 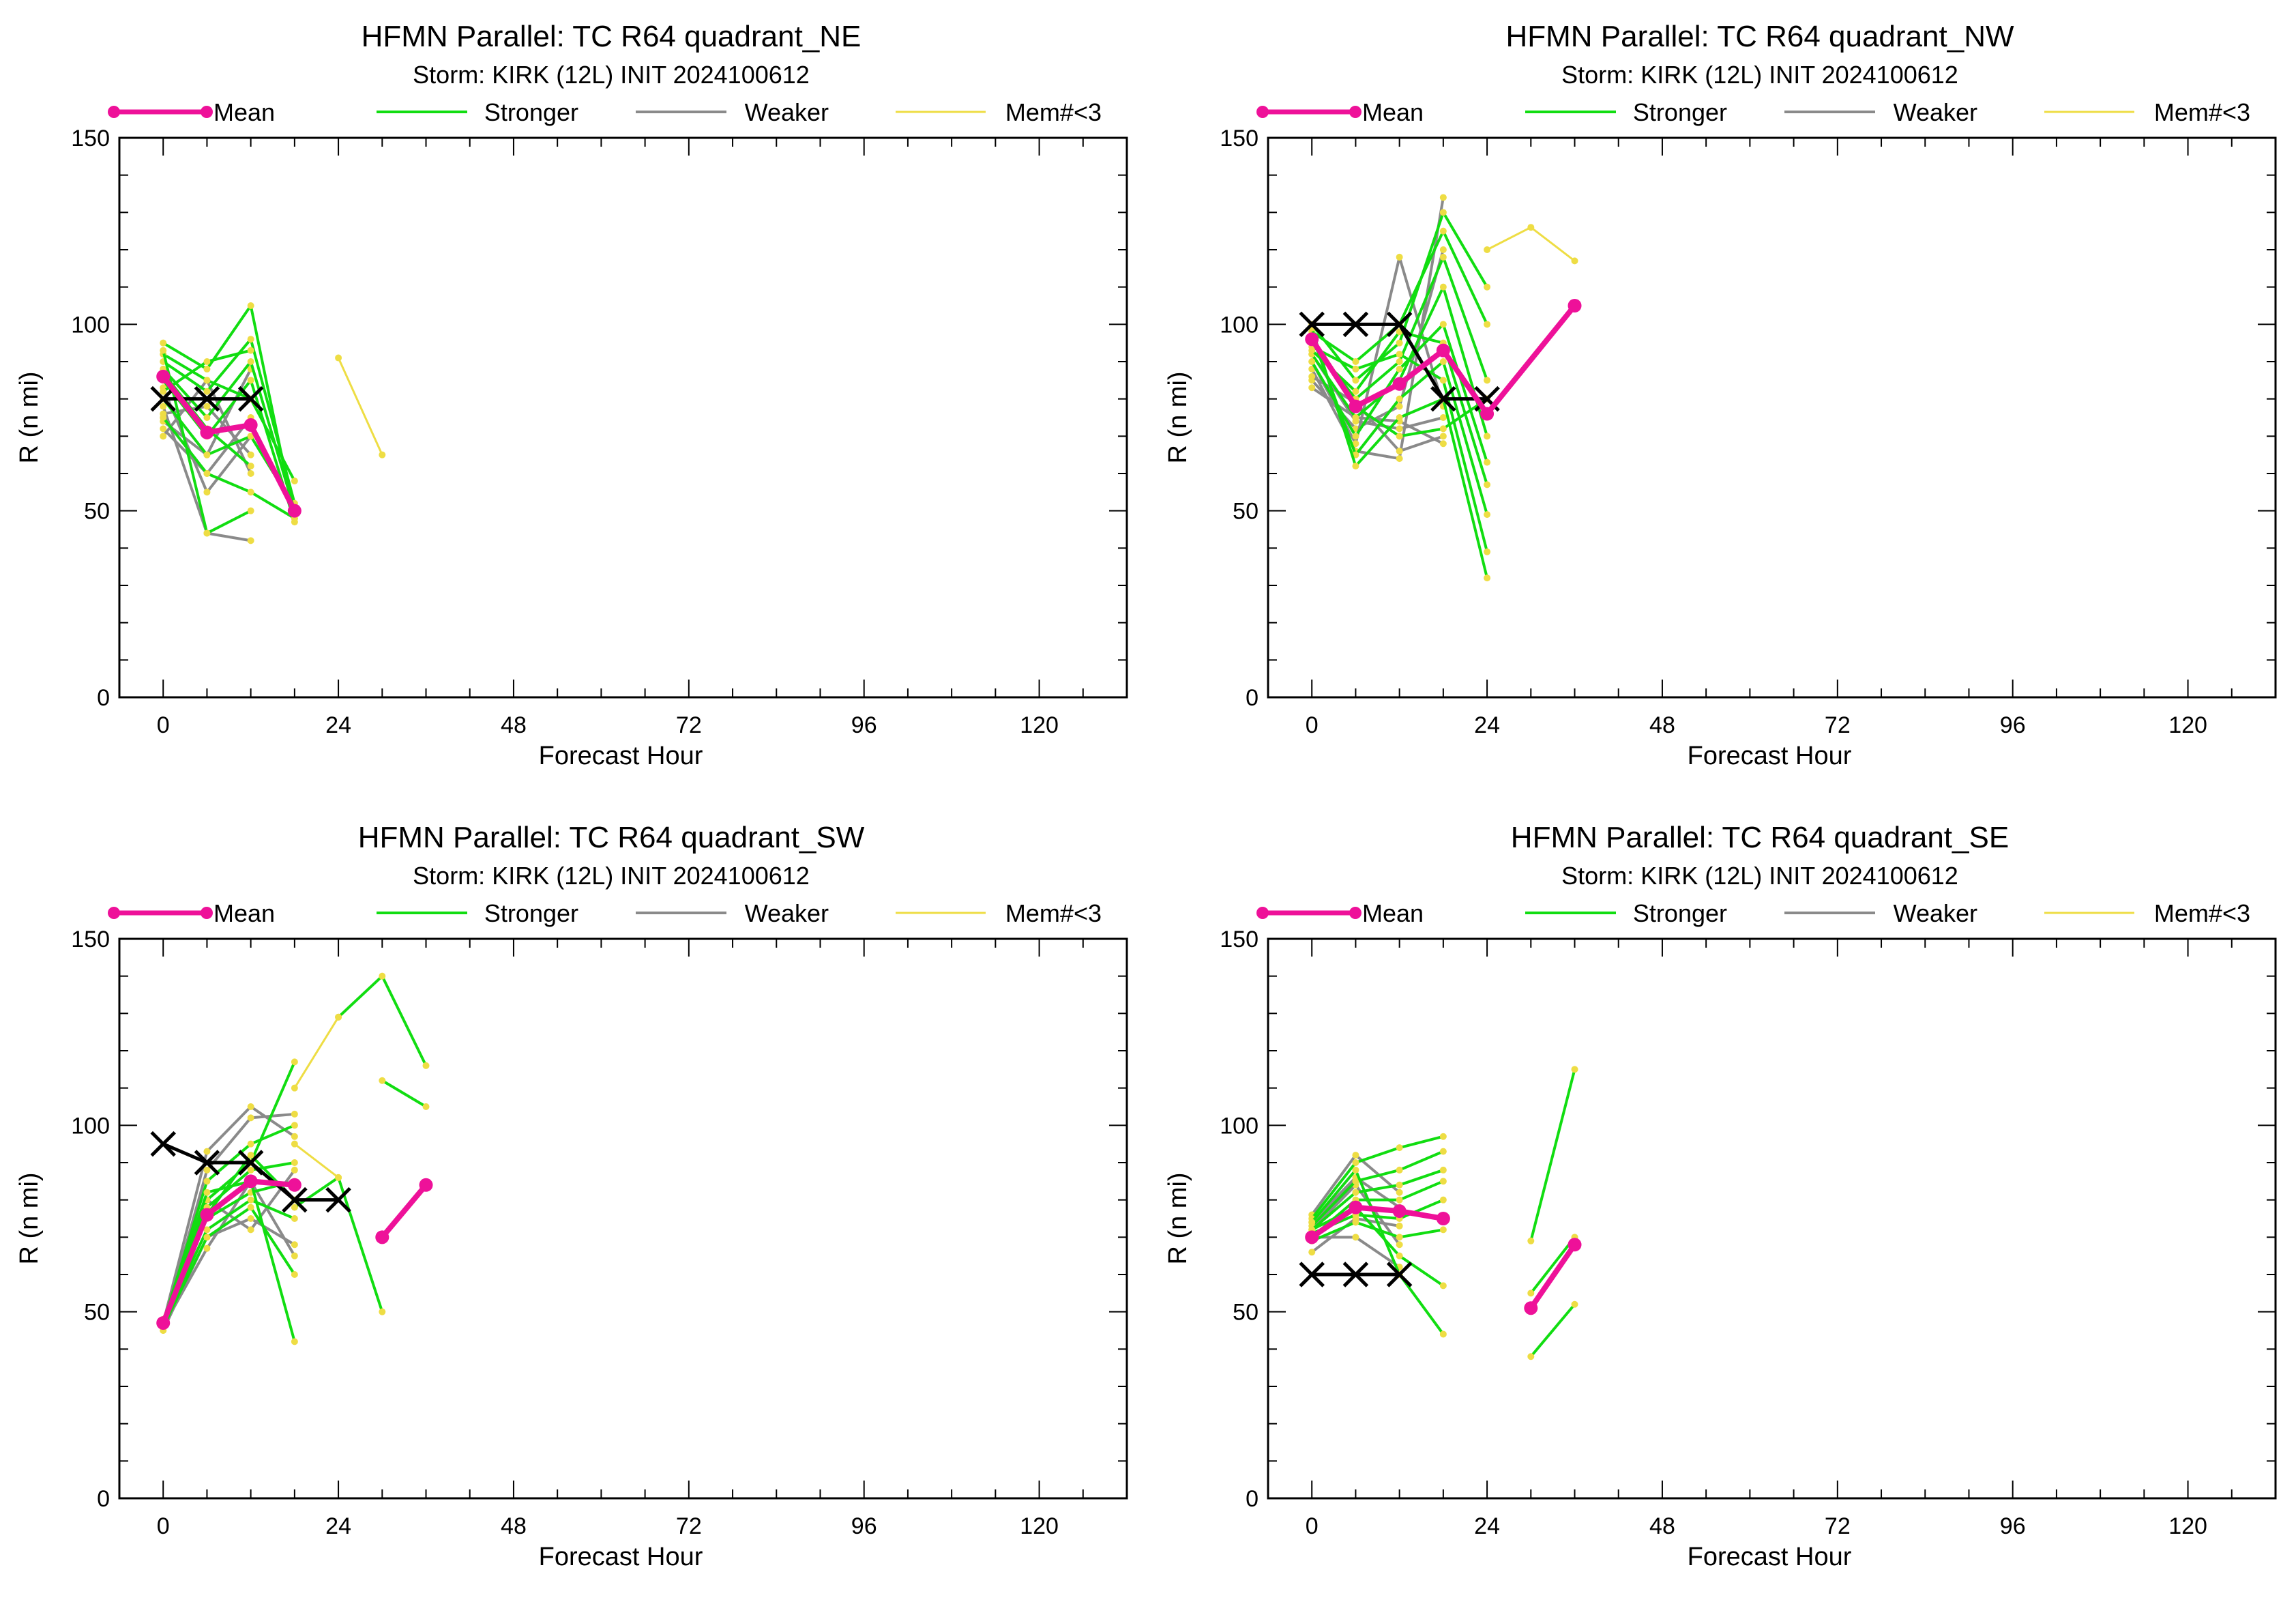 I want to click on y-tick-label: 150, so click(x=90, y=939).